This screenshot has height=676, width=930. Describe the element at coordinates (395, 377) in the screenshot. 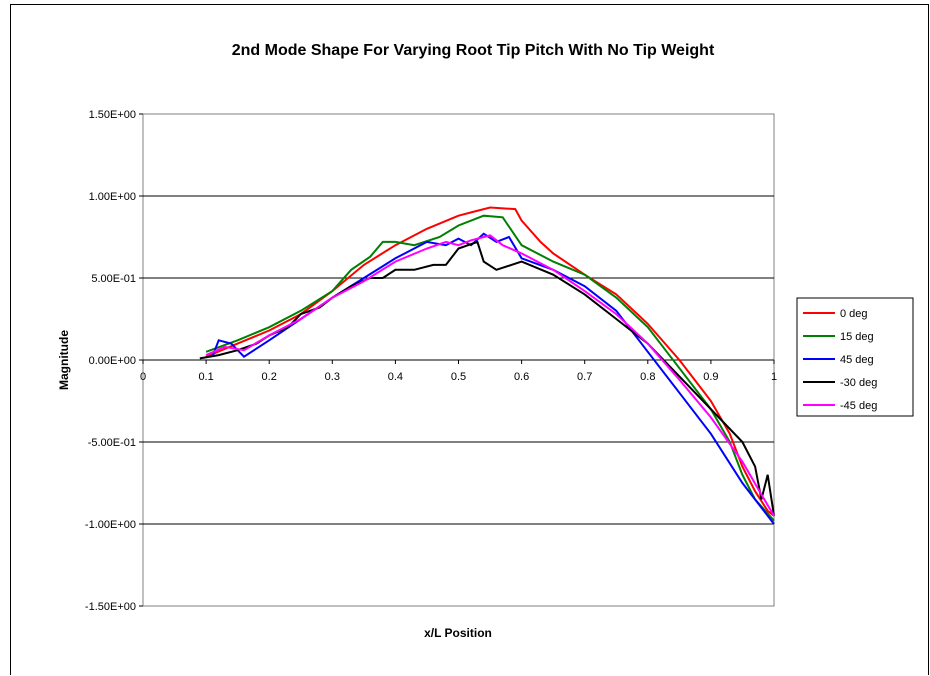

I see `x-tick-label: 0.4` at that location.